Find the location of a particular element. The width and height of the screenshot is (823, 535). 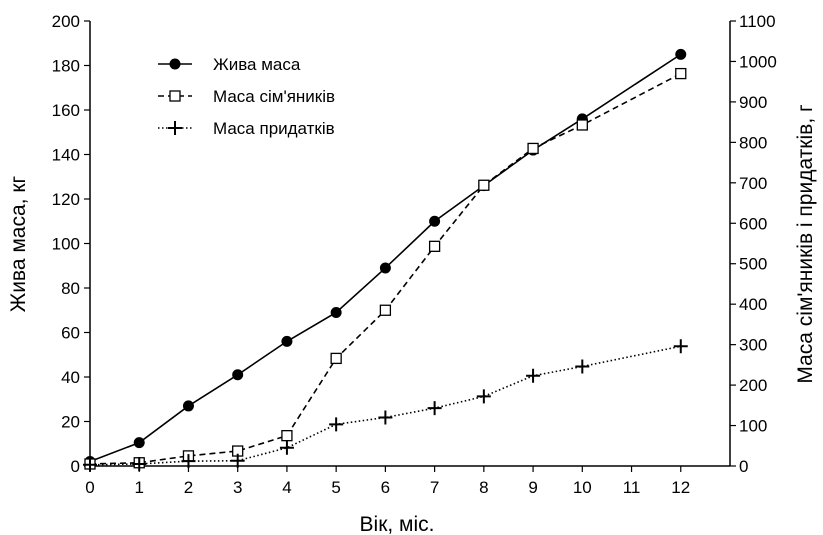

x-tick-label: 4 is located at coordinates (286, 487).